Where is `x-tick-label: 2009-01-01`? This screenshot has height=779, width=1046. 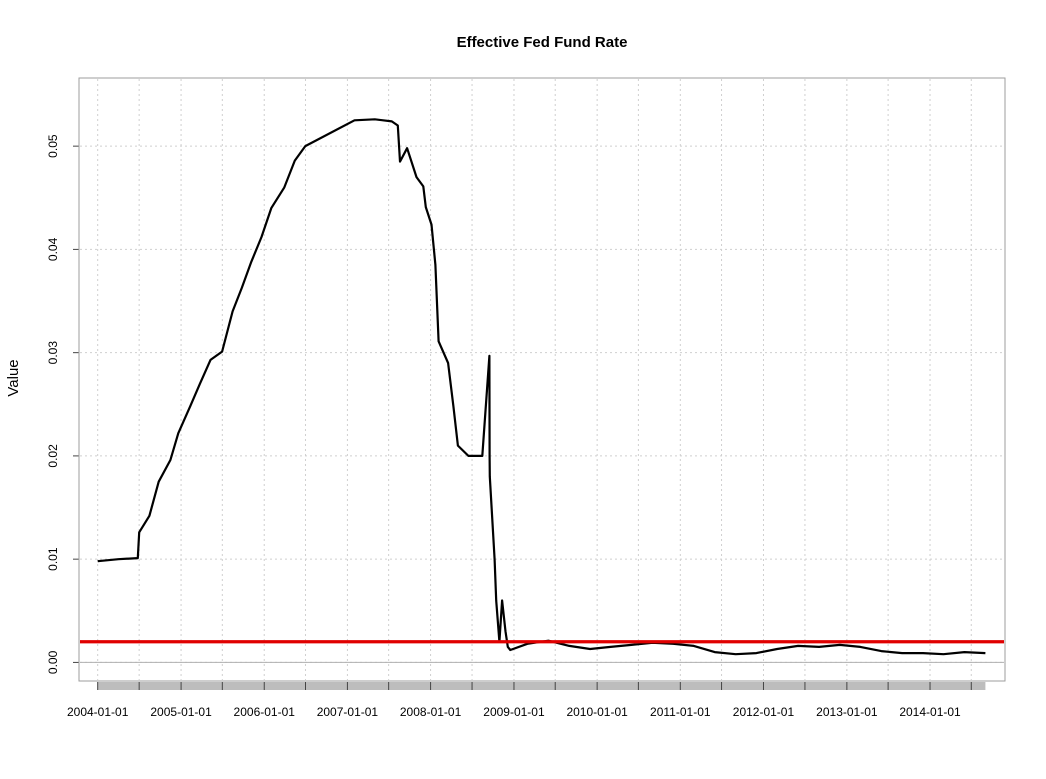
x-tick-label: 2009-01-01 is located at coordinates (514, 712).